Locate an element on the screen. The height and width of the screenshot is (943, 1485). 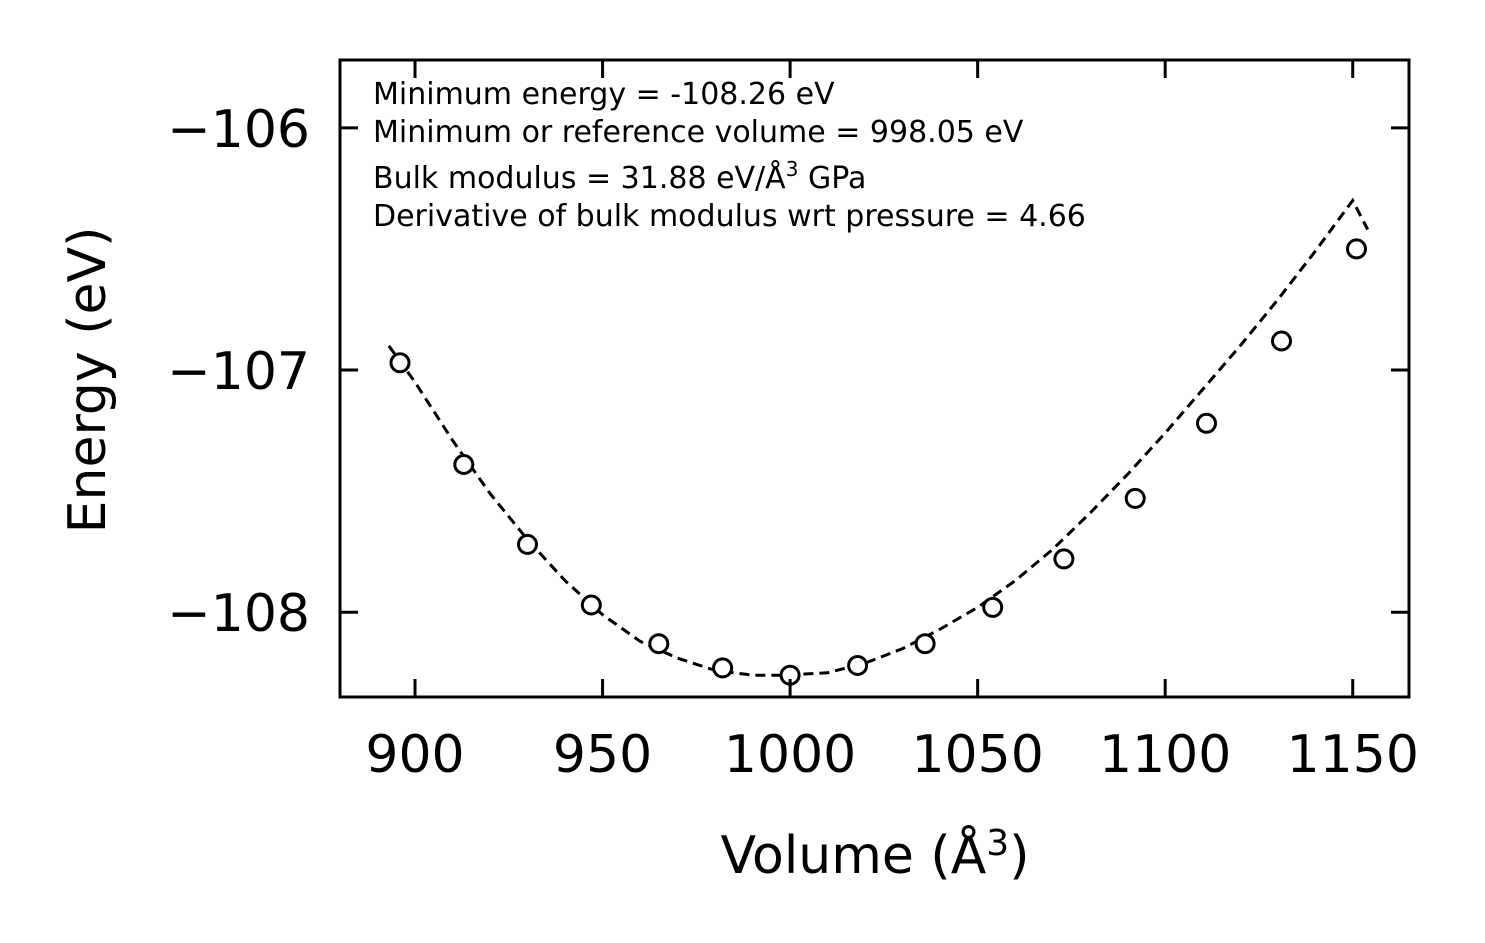
y-tick-label: −106 is located at coordinates (238, 130).